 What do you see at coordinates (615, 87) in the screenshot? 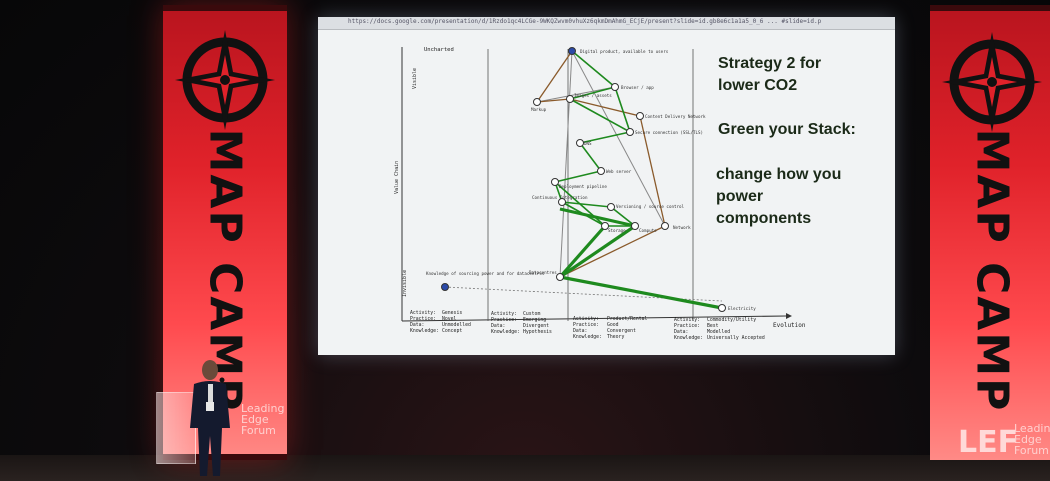
I see `node-browser` at bounding box center [615, 87].